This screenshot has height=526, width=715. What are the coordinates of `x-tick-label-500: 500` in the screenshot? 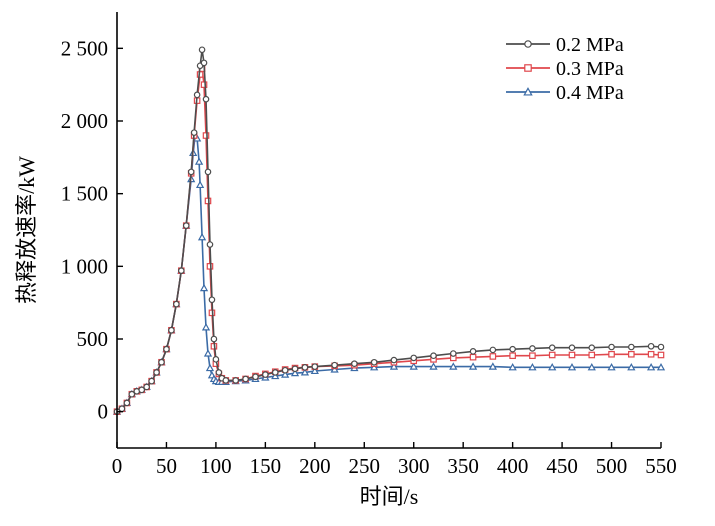 It's located at (612, 466).